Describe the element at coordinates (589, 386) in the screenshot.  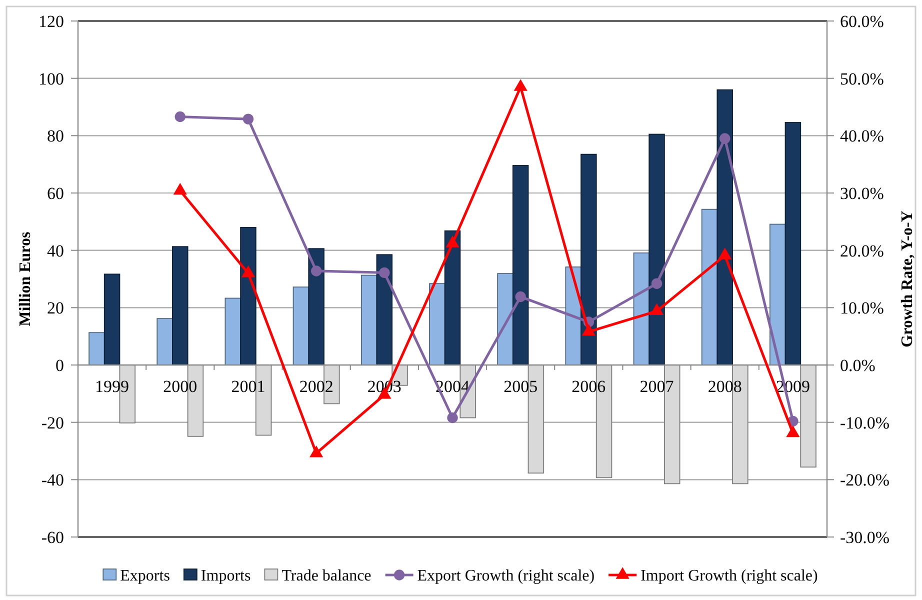
I see `x-tick-label: 2006` at that location.